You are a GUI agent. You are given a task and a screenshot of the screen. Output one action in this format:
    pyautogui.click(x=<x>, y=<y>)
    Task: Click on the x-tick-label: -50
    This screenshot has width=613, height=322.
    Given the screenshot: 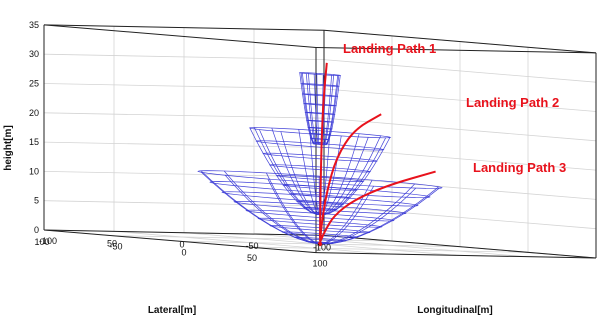 What is the action you would take?
    pyautogui.click(x=115, y=247)
    